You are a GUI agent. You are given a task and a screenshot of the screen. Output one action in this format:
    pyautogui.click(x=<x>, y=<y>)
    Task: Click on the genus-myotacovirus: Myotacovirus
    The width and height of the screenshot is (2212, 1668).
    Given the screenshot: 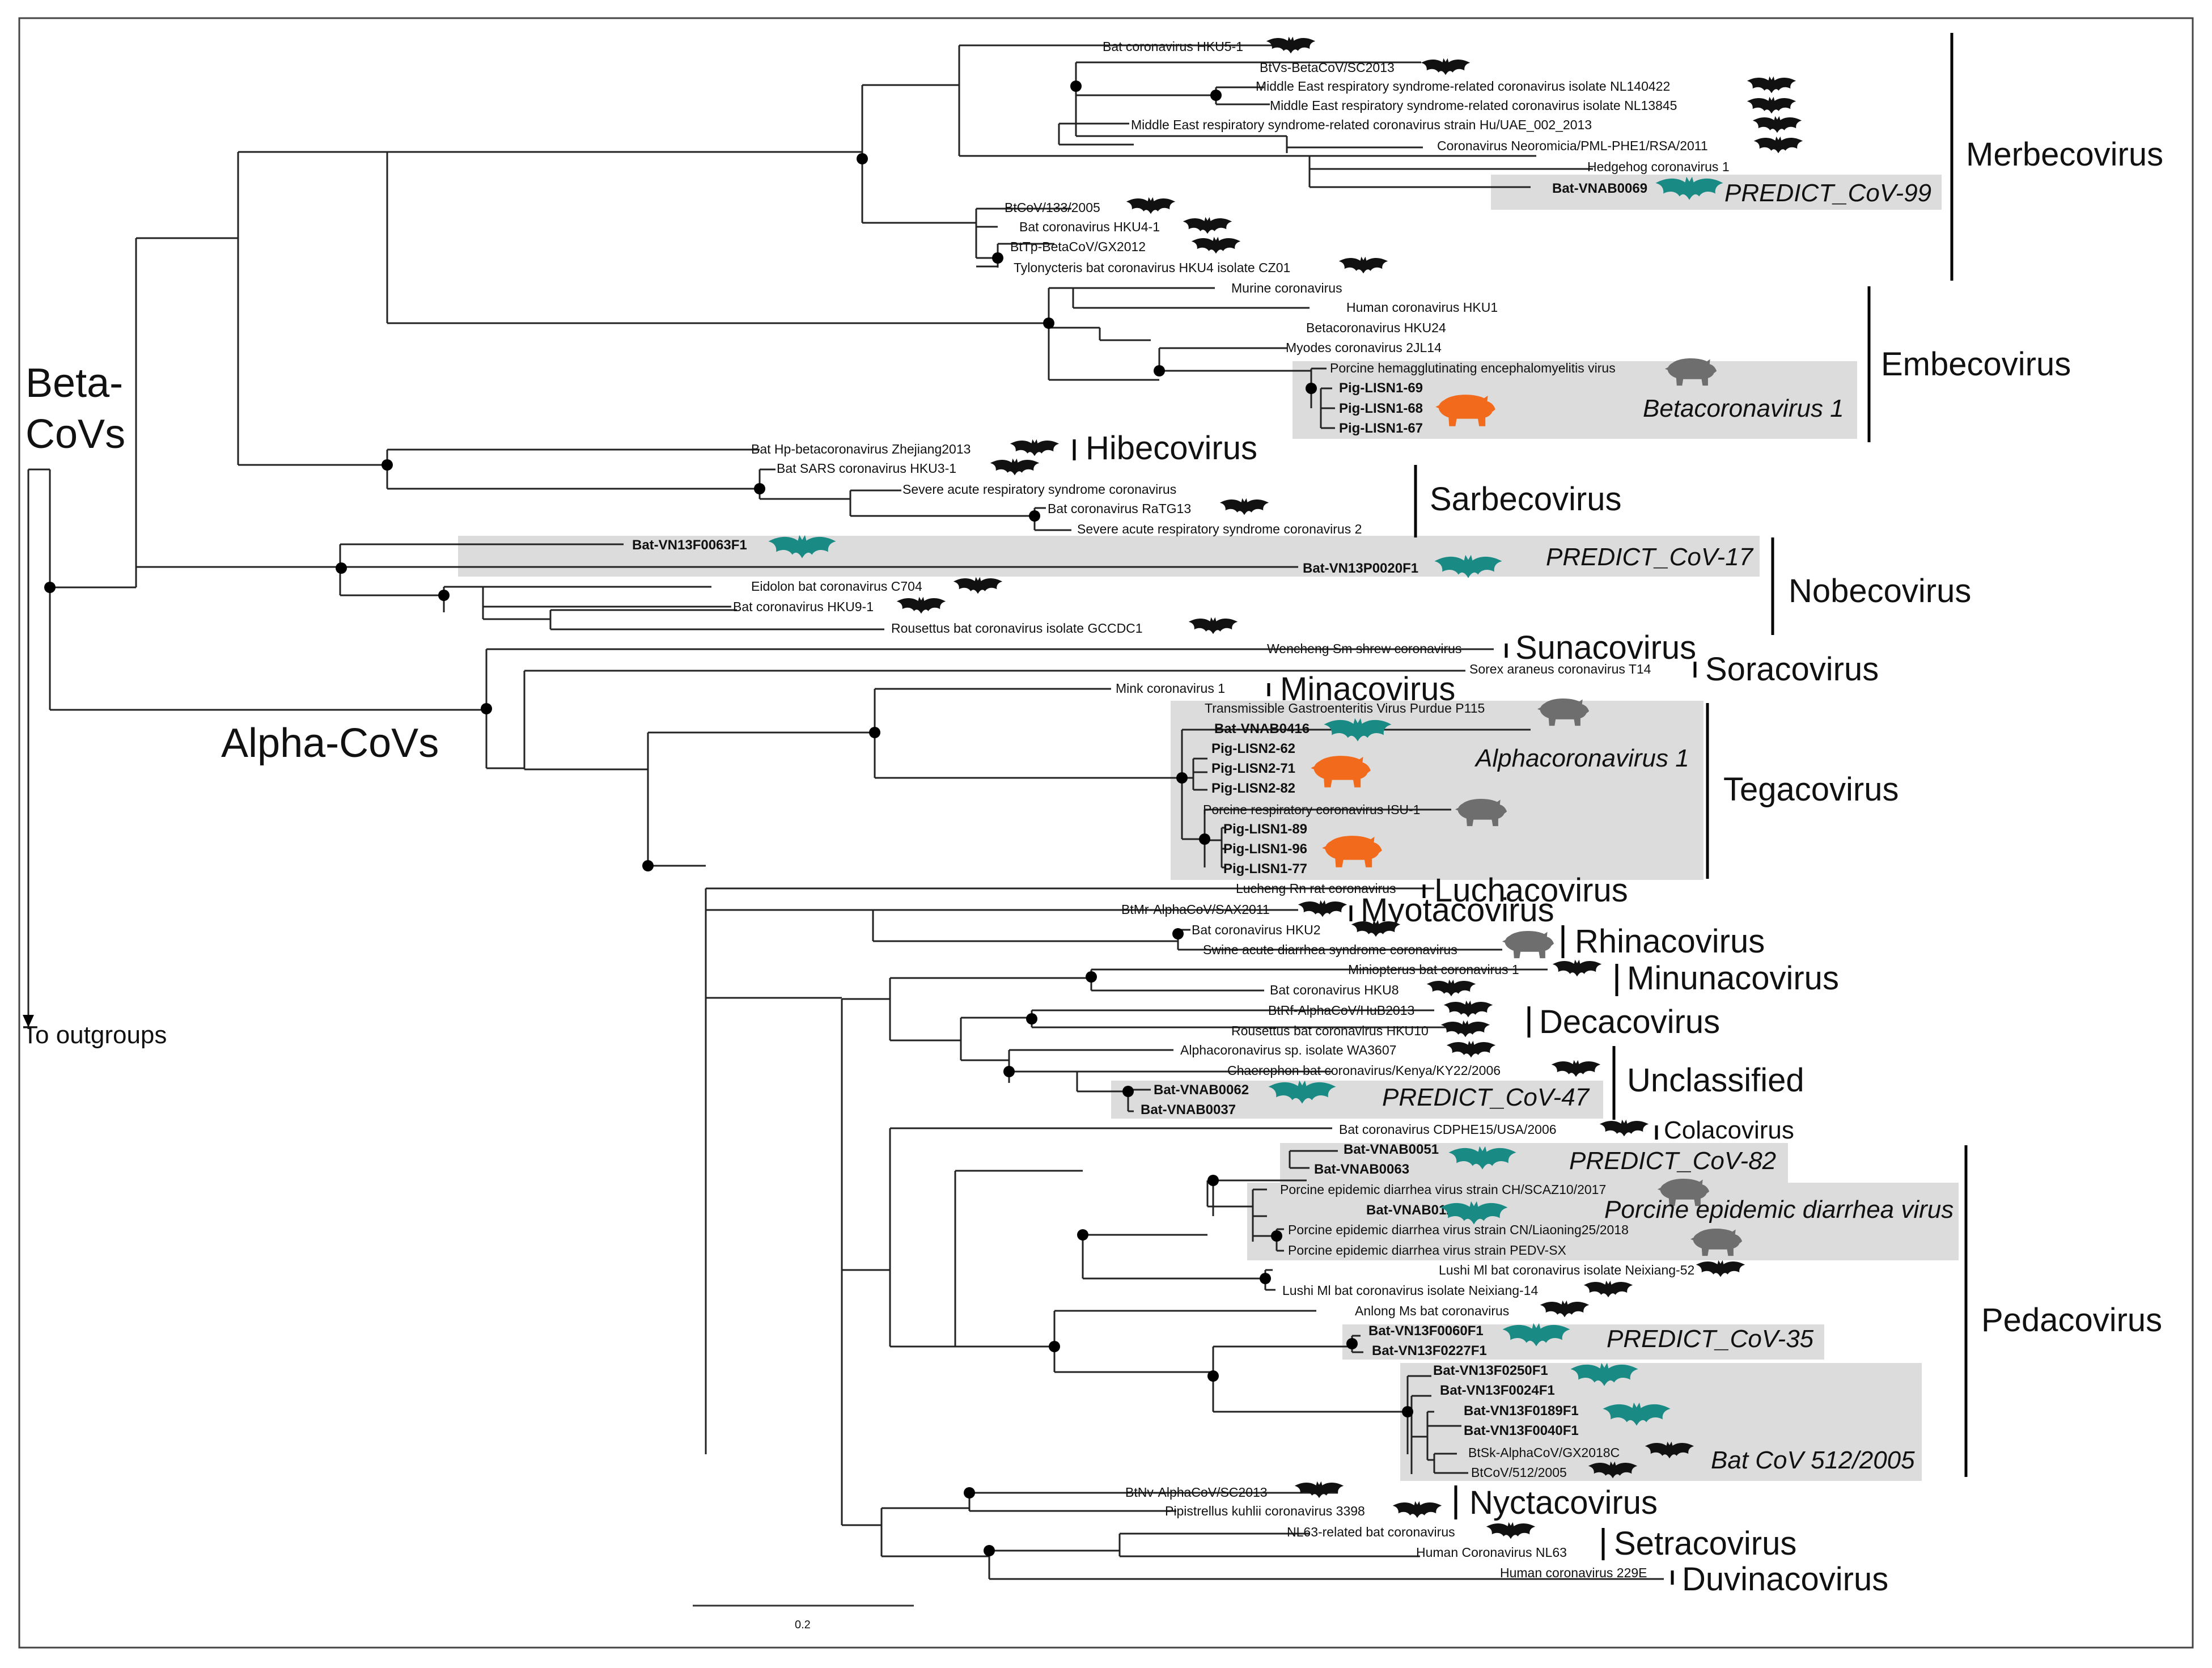 What is the action you would take?
    pyautogui.click(x=1457, y=911)
    